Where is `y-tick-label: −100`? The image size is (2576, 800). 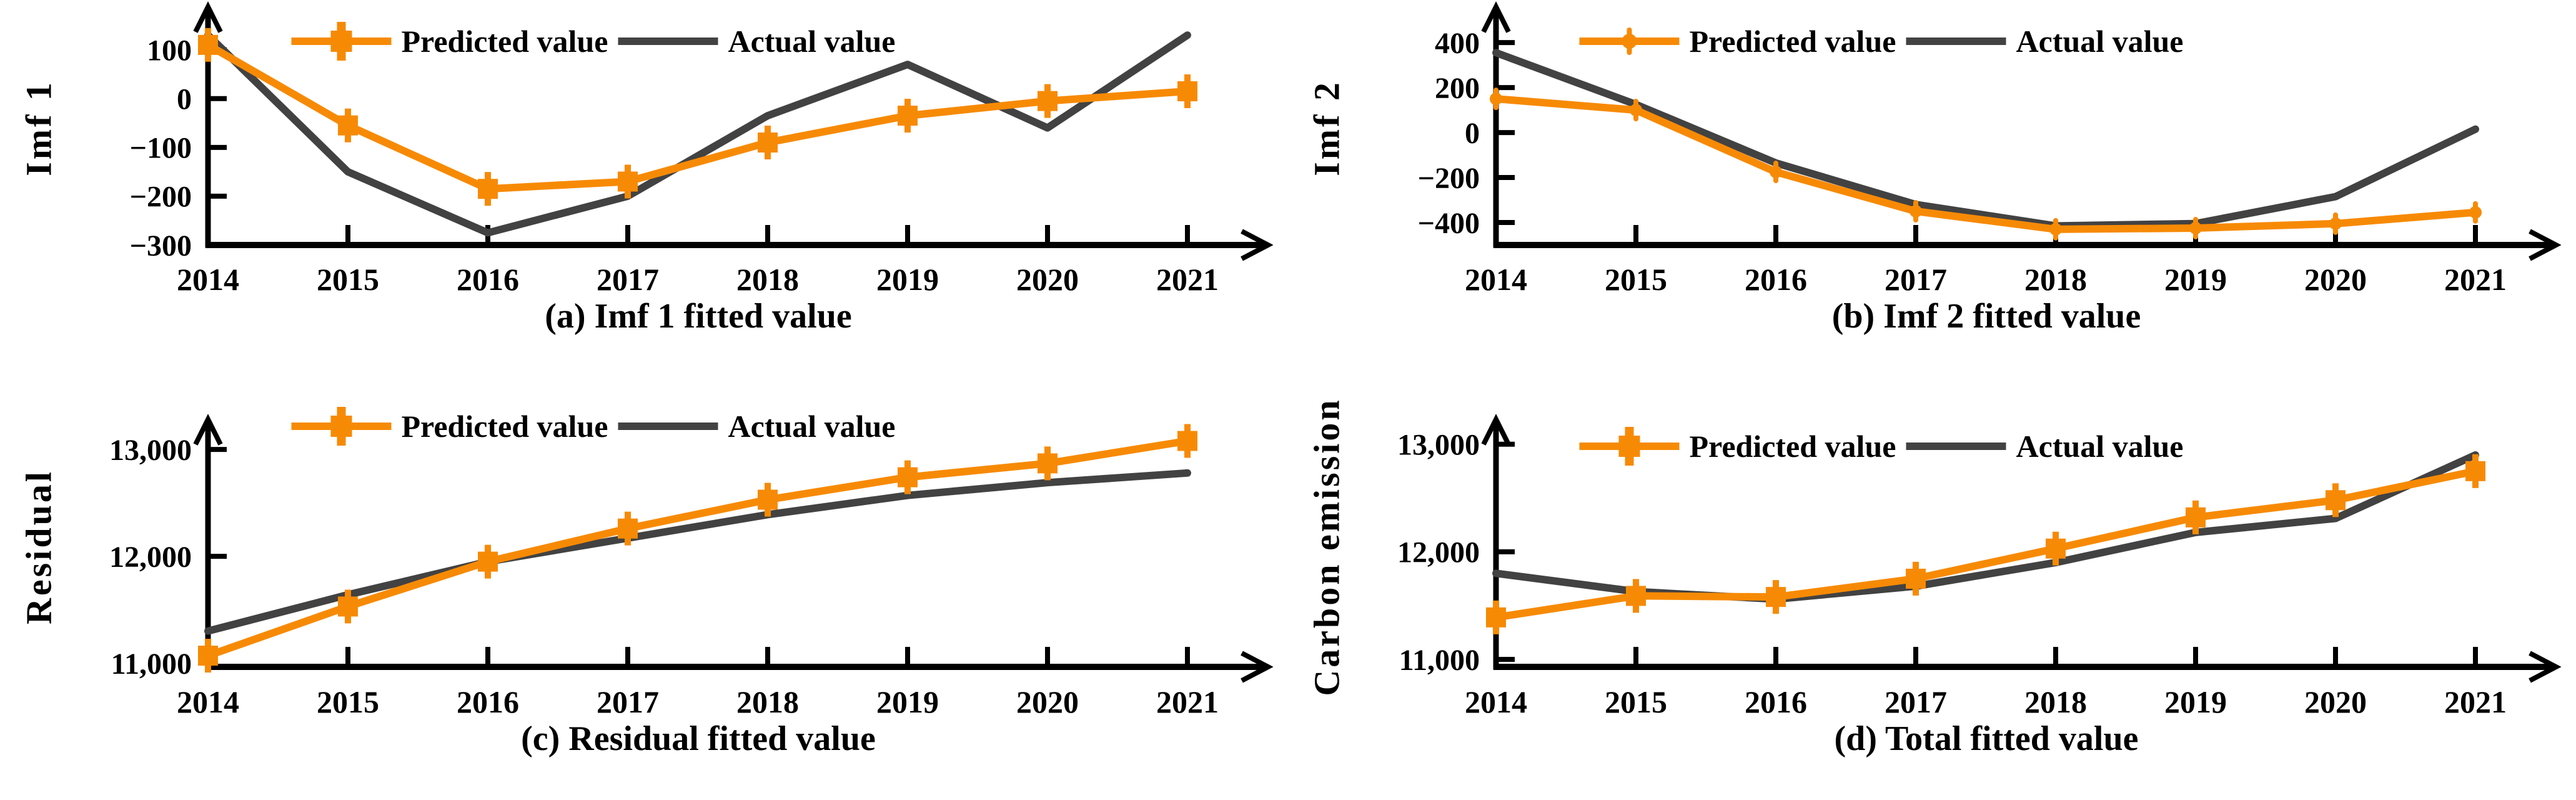 y-tick-label: −100 is located at coordinates (161, 148).